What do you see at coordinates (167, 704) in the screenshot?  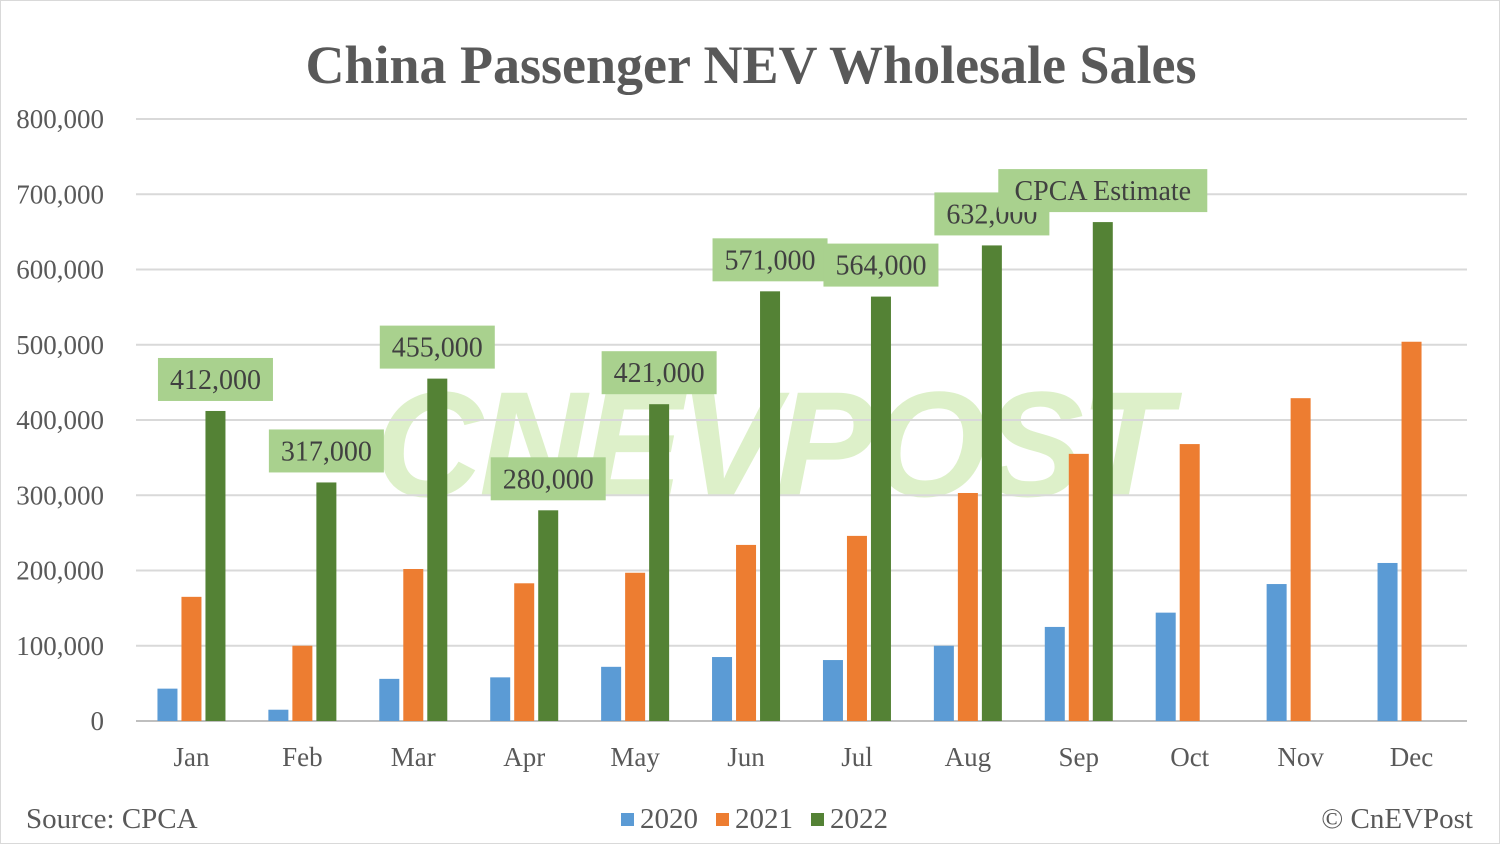 I see `bar-2020-Jan` at bounding box center [167, 704].